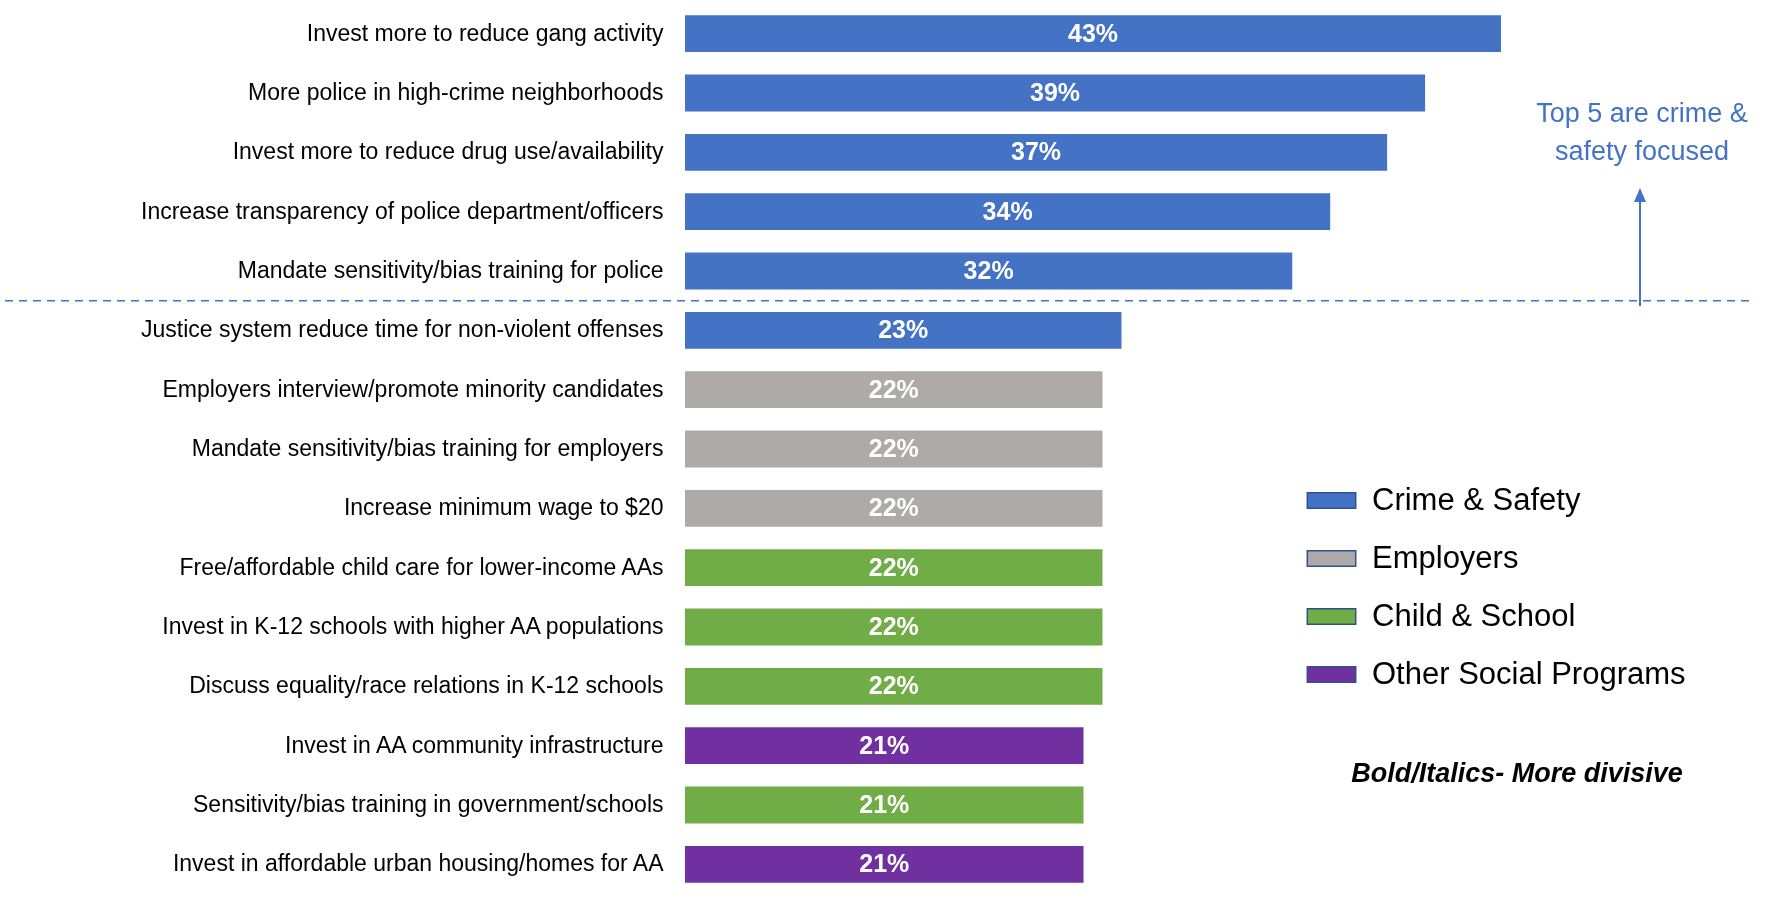 The height and width of the screenshot is (907, 1772). What do you see at coordinates (402, 329) in the screenshot?
I see `y-tick-label: Justice system reduce time for non-violent offenses` at bounding box center [402, 329].